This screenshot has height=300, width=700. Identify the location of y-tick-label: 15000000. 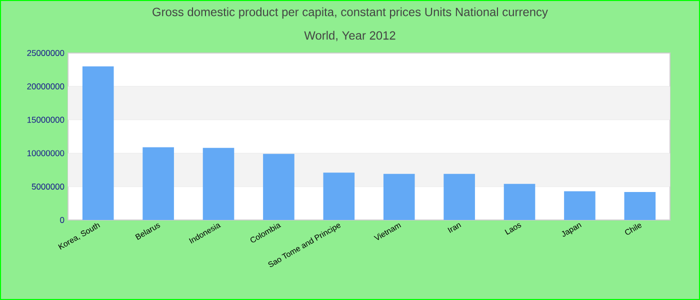
(45, 119).